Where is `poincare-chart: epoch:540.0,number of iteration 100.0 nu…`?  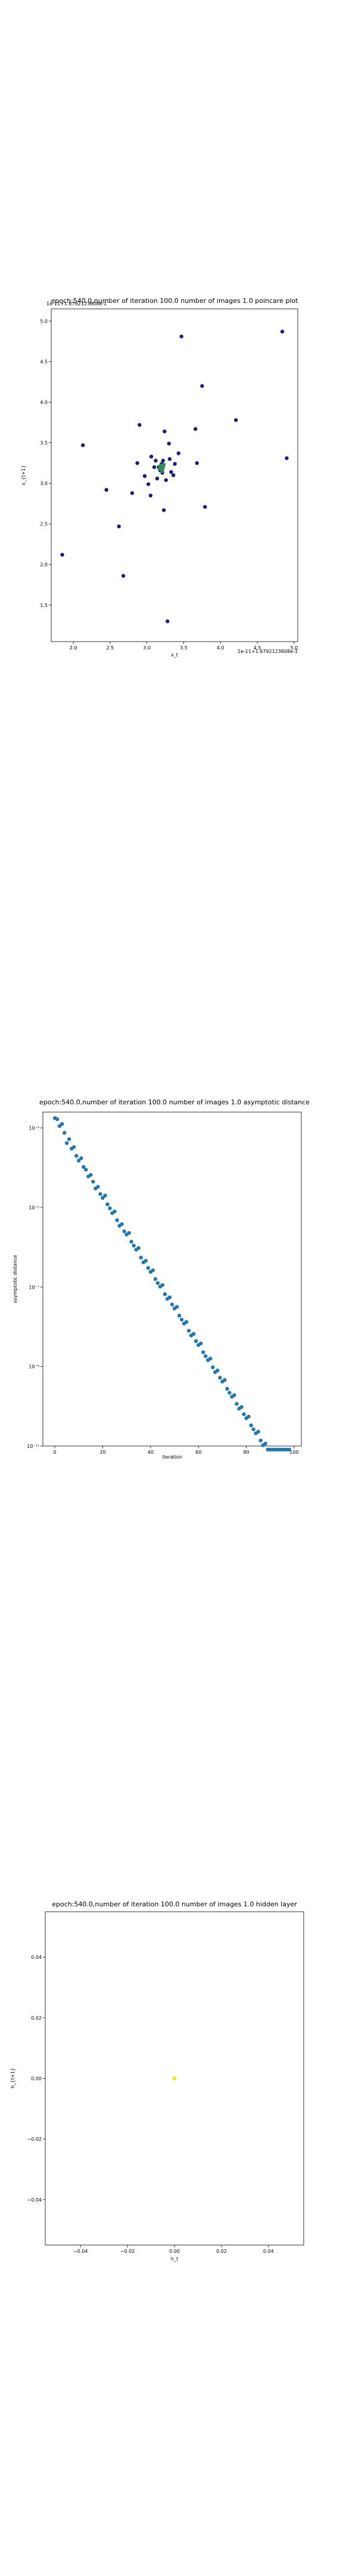 poincare-chart: epoch:540.0,number of iteration 100.0 nu… is located at coordinates (160, 477).